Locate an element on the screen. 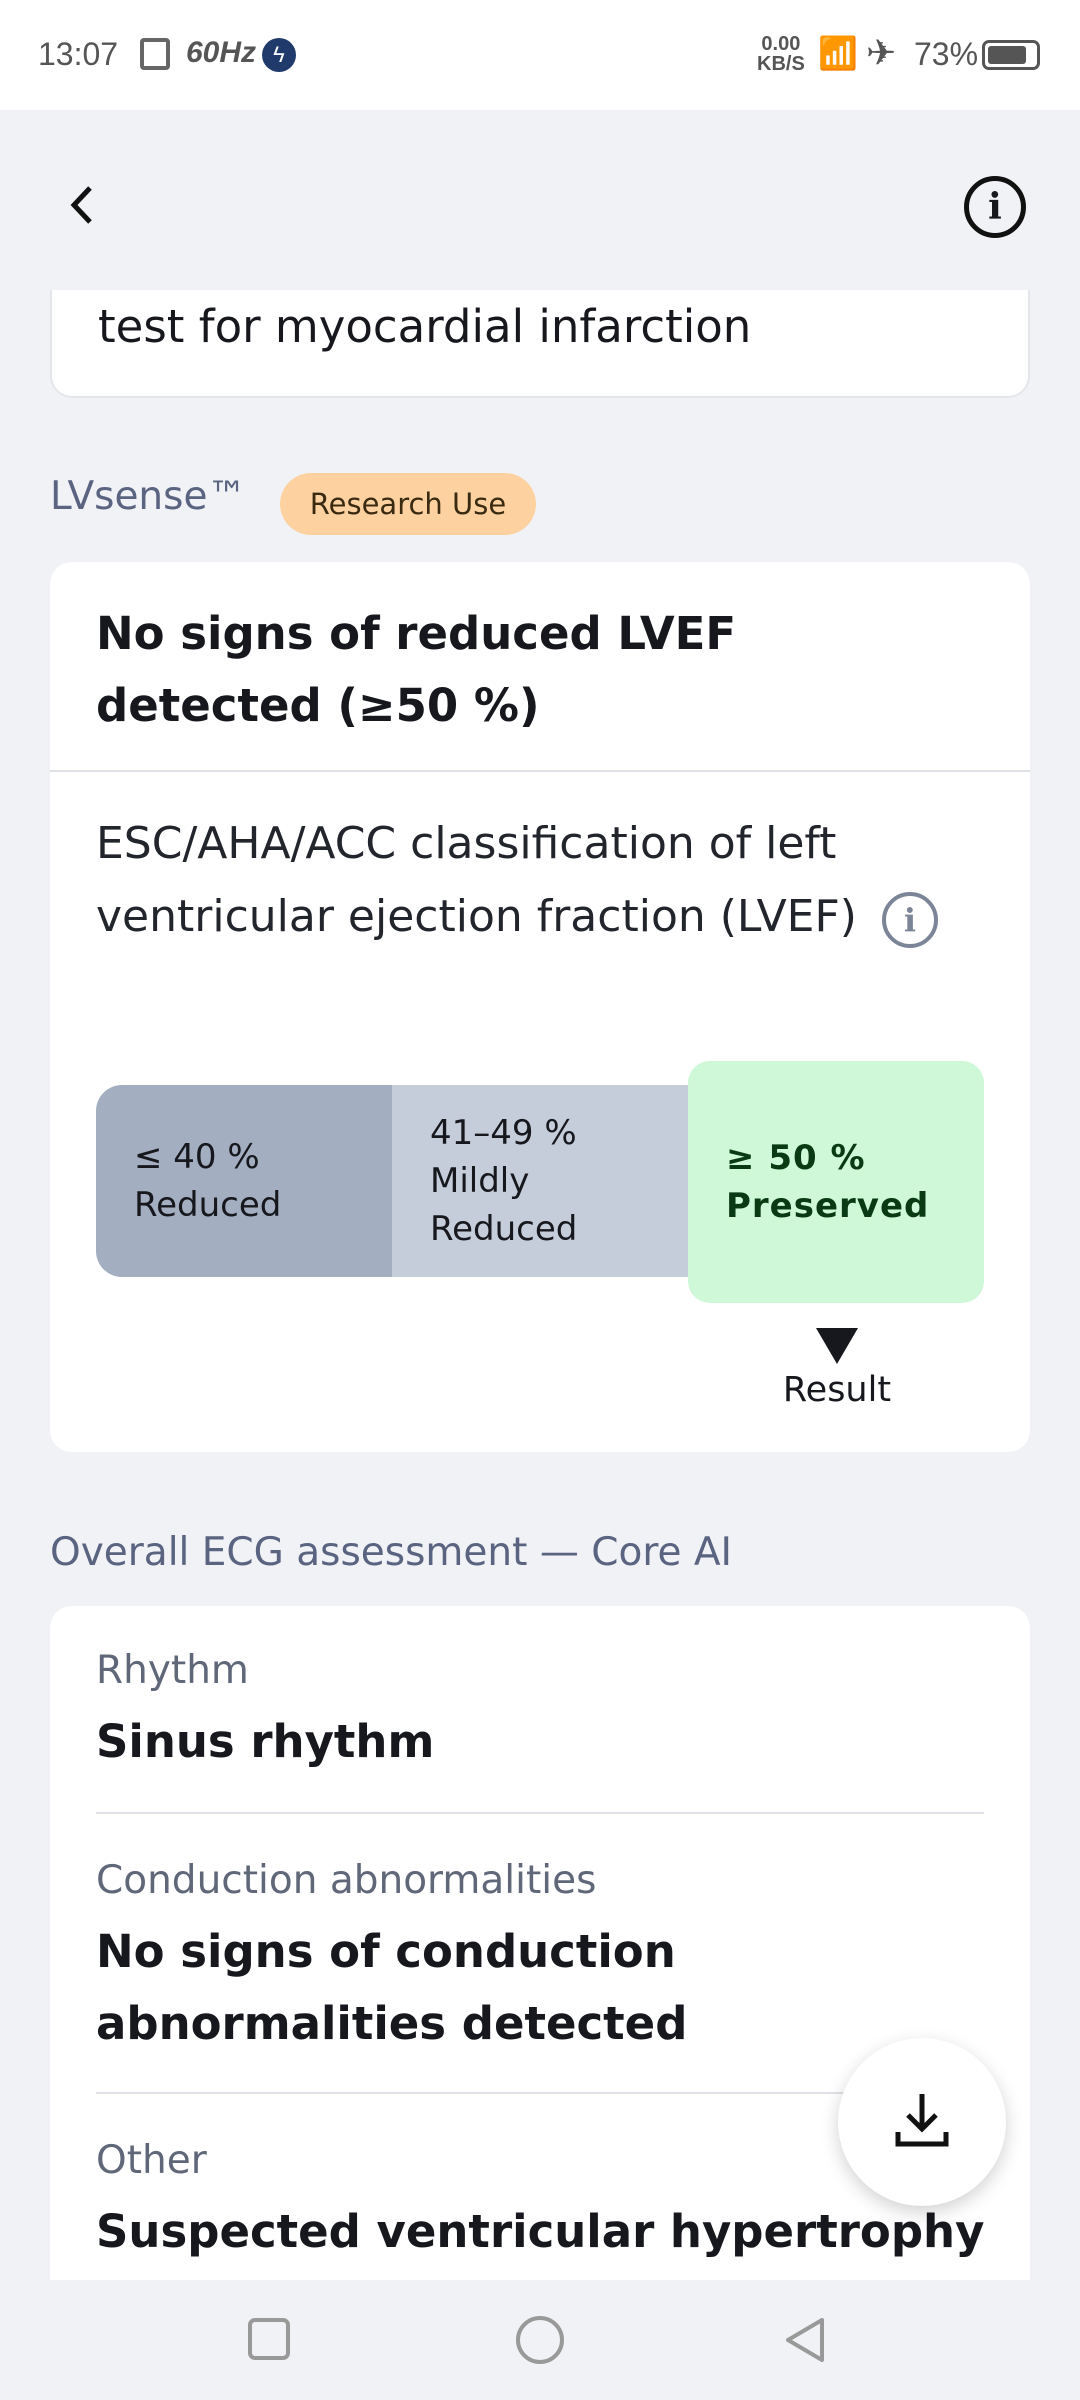 Image resolution: width=1080 pixels, height=2400 pixels. recents-button is located at coordinates (269, 2339).